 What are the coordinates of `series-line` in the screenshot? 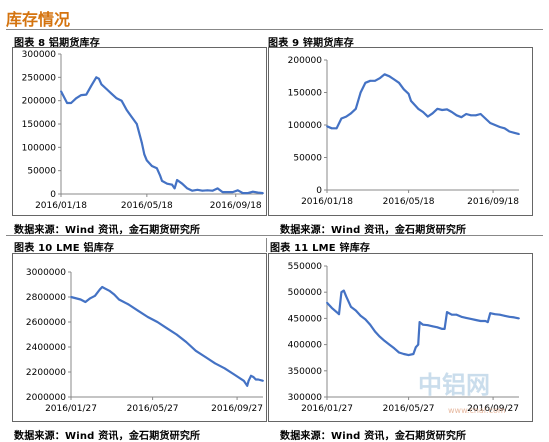 It's located at (423, 323).